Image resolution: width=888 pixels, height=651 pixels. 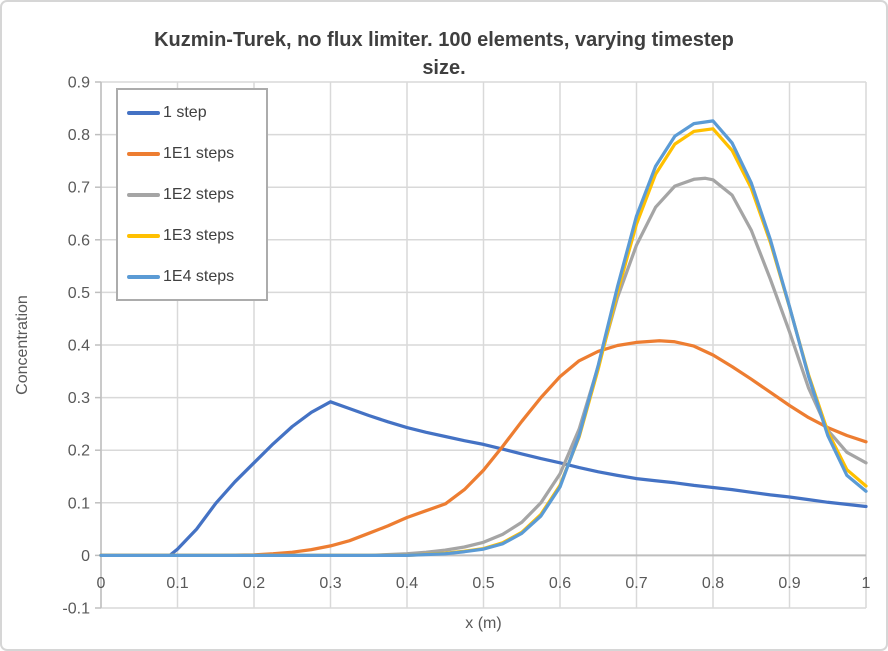 What do you see at coordinates (76, 609) in the screenshot?
I see `y-tick-label: -0.1` at bounding box center [76, 609].